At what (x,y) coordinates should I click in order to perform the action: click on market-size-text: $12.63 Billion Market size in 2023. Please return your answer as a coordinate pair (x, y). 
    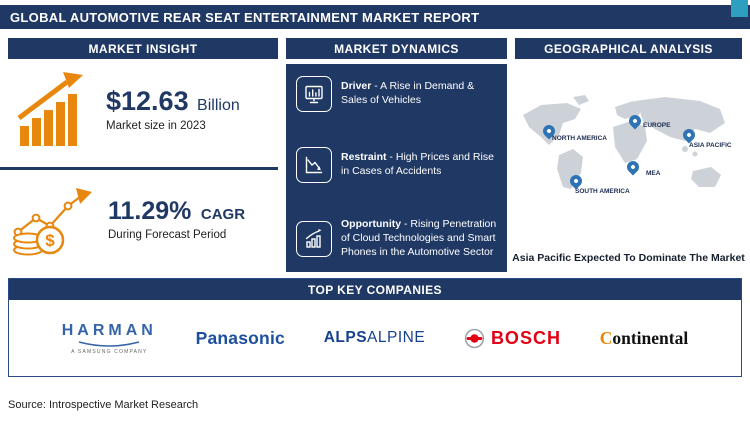
    Looking at the image, I should click on (173, 109).